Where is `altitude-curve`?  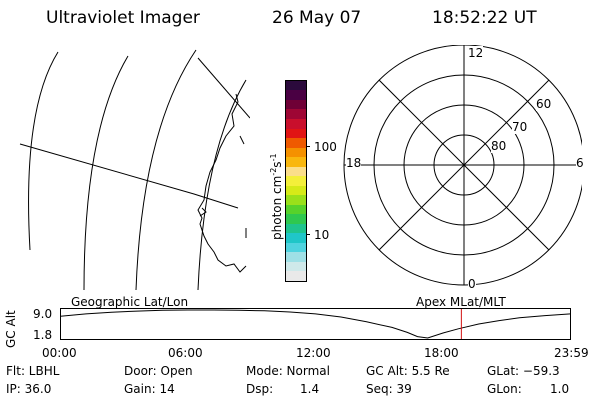 altitude-curve is located at coordinates (315, 324).